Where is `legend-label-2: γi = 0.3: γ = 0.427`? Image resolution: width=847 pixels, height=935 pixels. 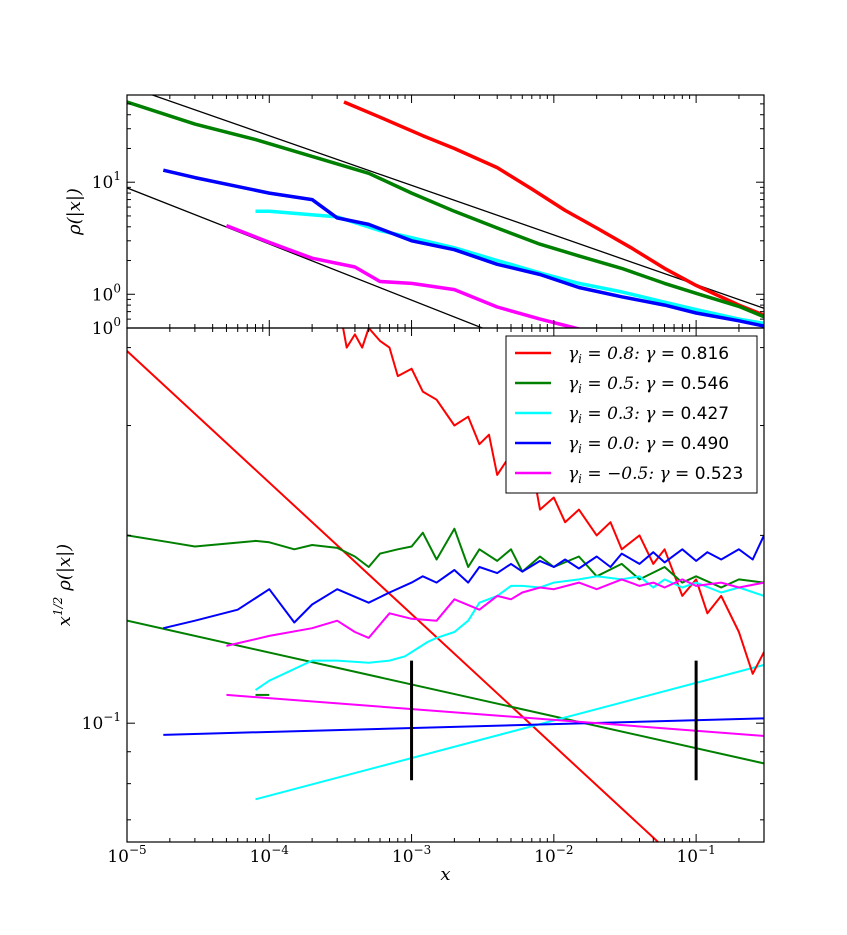 legend-label-2: γi = 0.3: γ = 0.427 is located at coordinates (648, 415).